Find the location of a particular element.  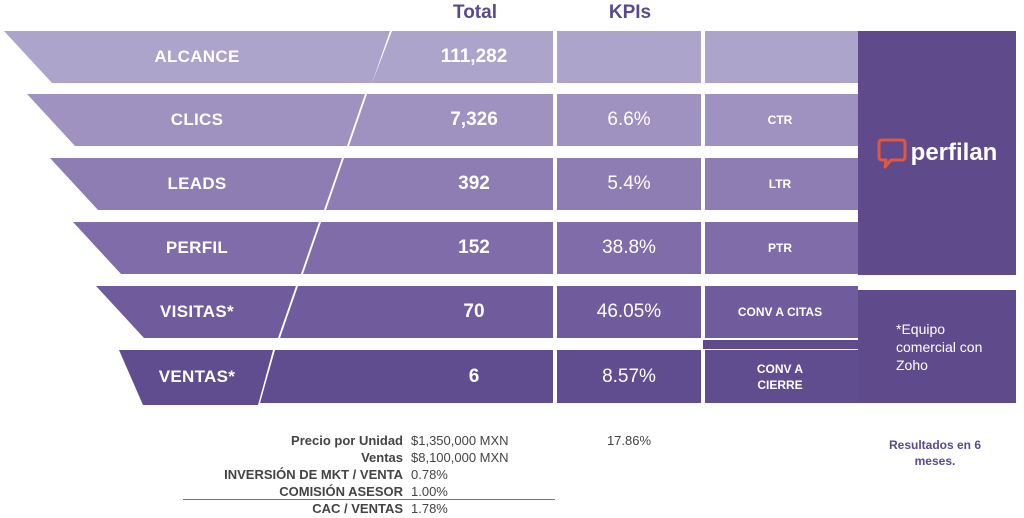

kpi-value-leads: 5.4% is located at coordinates (629, 183).